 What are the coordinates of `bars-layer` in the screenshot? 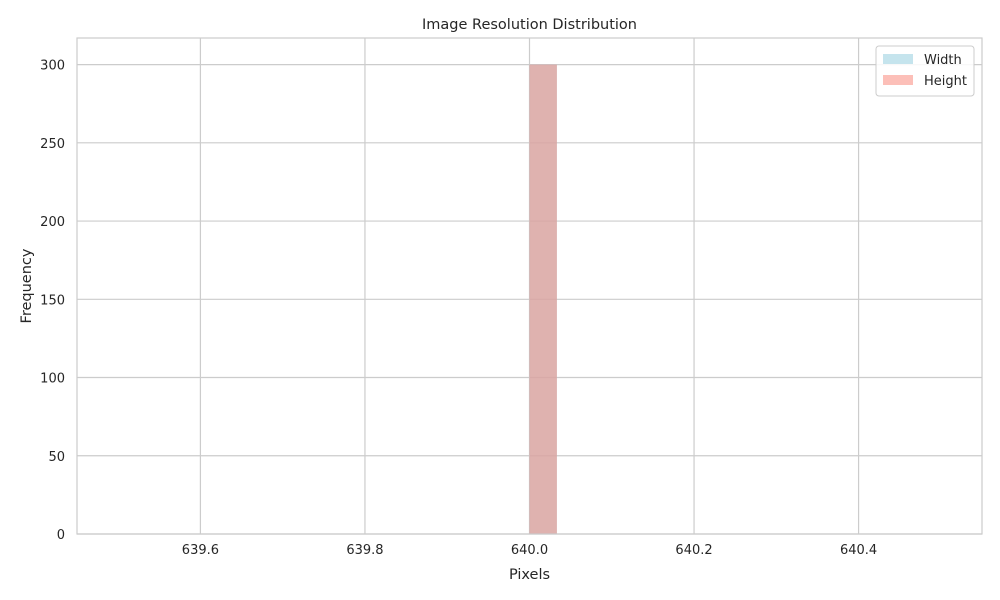 It's located at (543, 299).